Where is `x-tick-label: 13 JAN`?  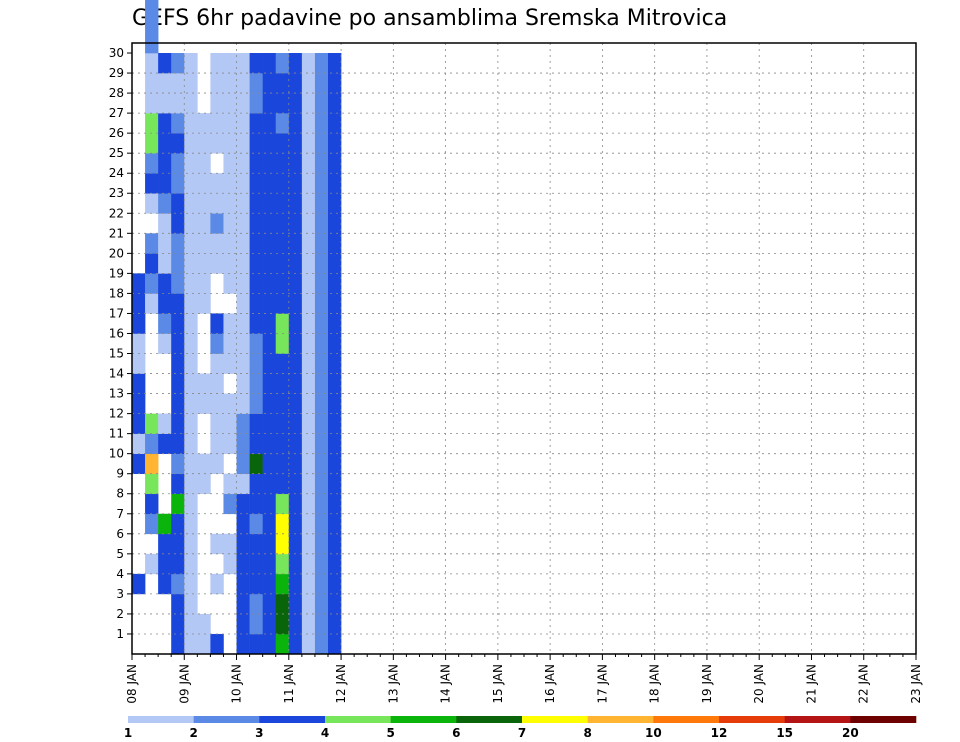 x-tick-label: 13 JAN is located at coordinates (393, 684).